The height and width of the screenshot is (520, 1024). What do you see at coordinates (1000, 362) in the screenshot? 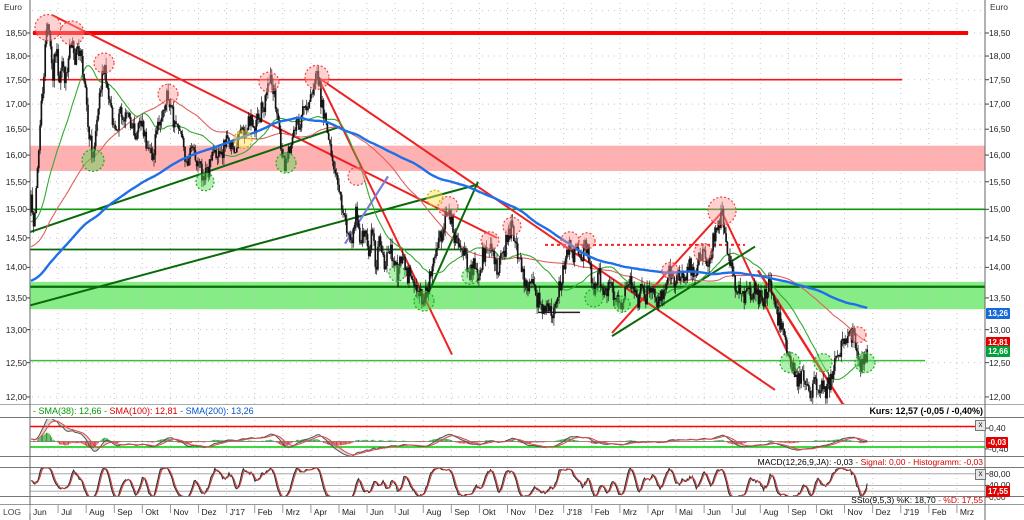
I see `price-axis-label-right: 12,50` at bounding box center [1000, 362].